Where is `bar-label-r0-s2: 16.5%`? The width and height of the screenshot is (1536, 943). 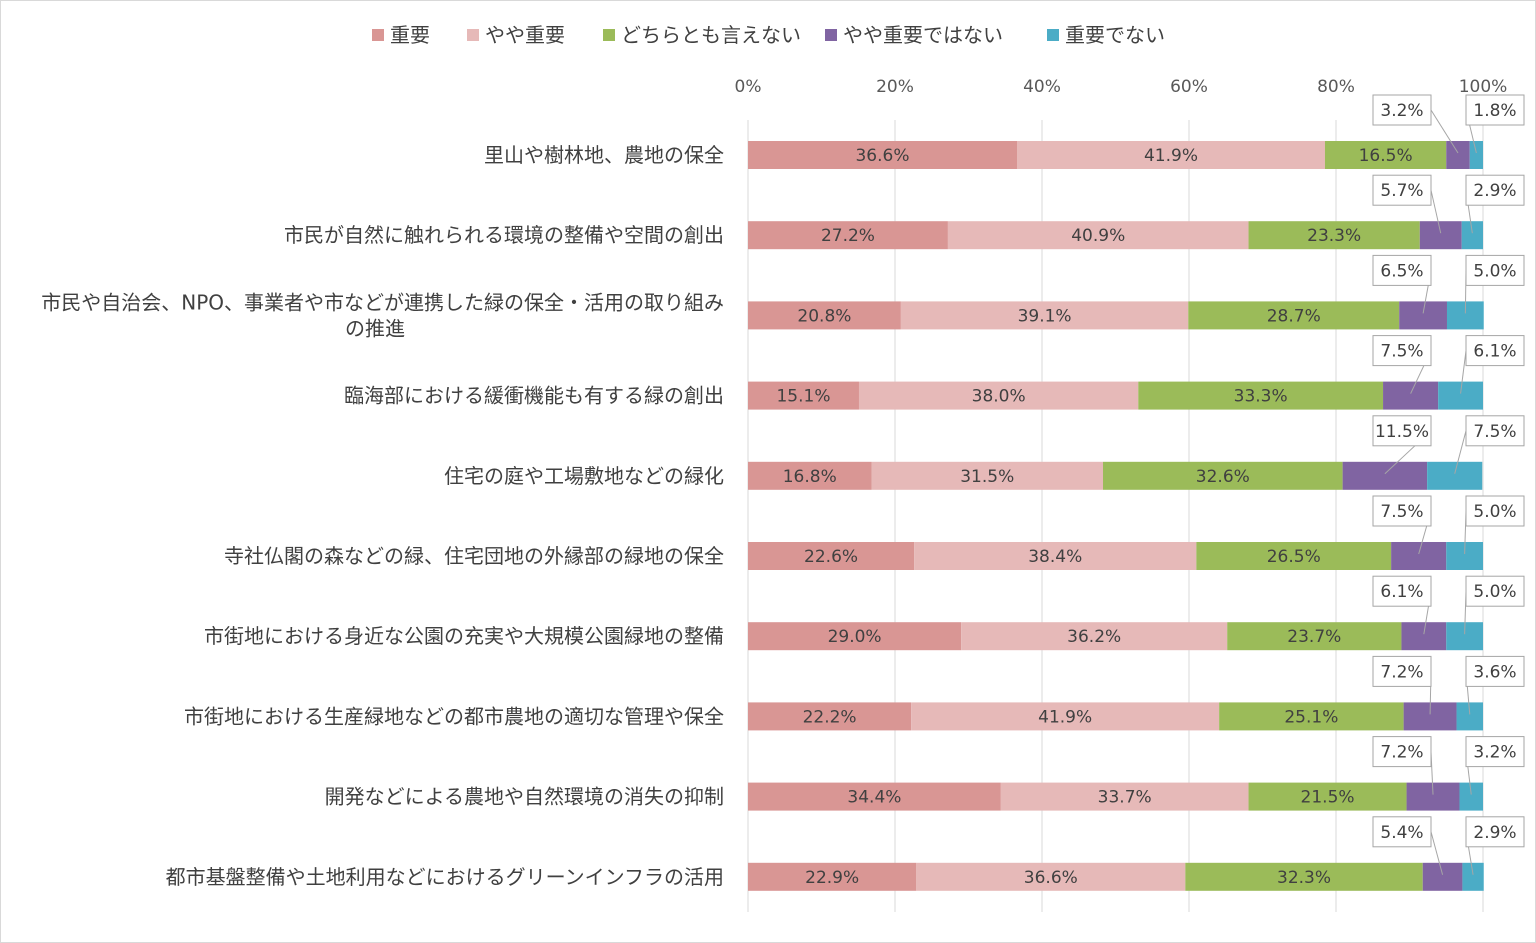
bar-label-r0-s2: 16.5% is located at coordinates (1386, 156).